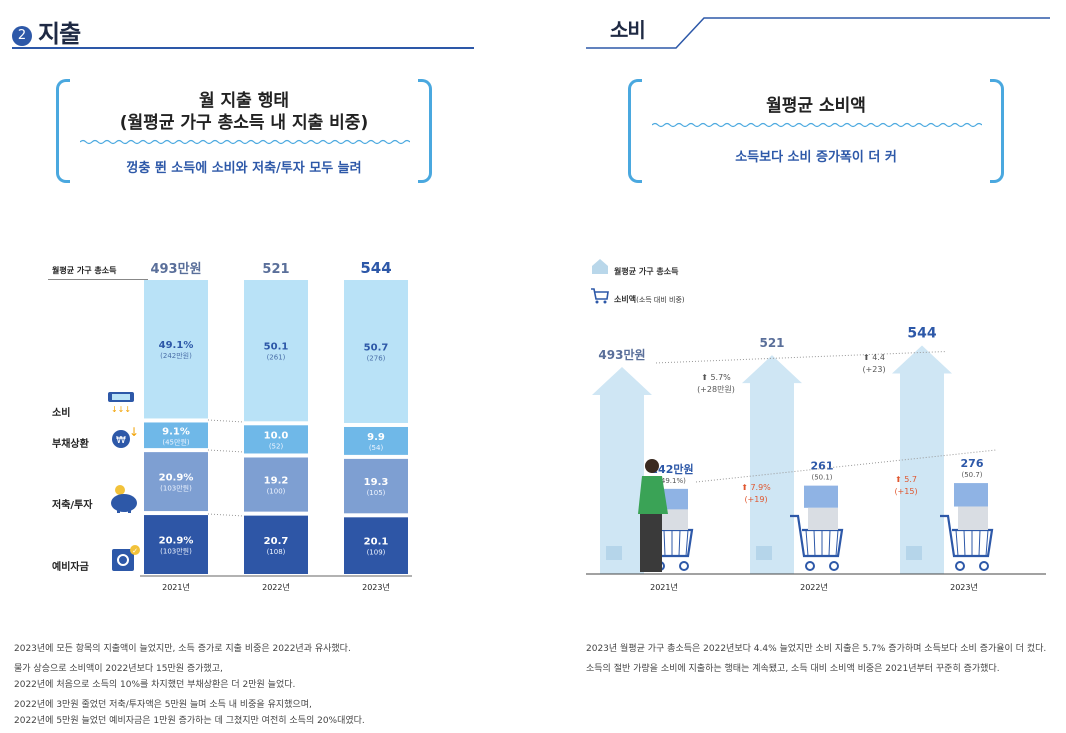  I want to click on left-bracket-close, so click(425, 131).